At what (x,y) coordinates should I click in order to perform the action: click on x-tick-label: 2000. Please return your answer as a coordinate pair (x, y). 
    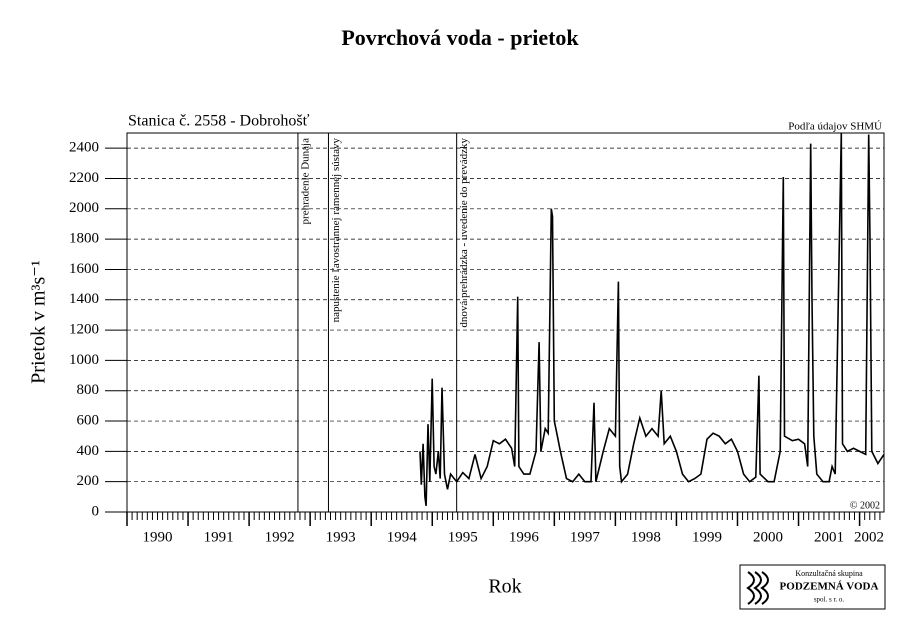
    Looking at the image, I should click on (768, 537).